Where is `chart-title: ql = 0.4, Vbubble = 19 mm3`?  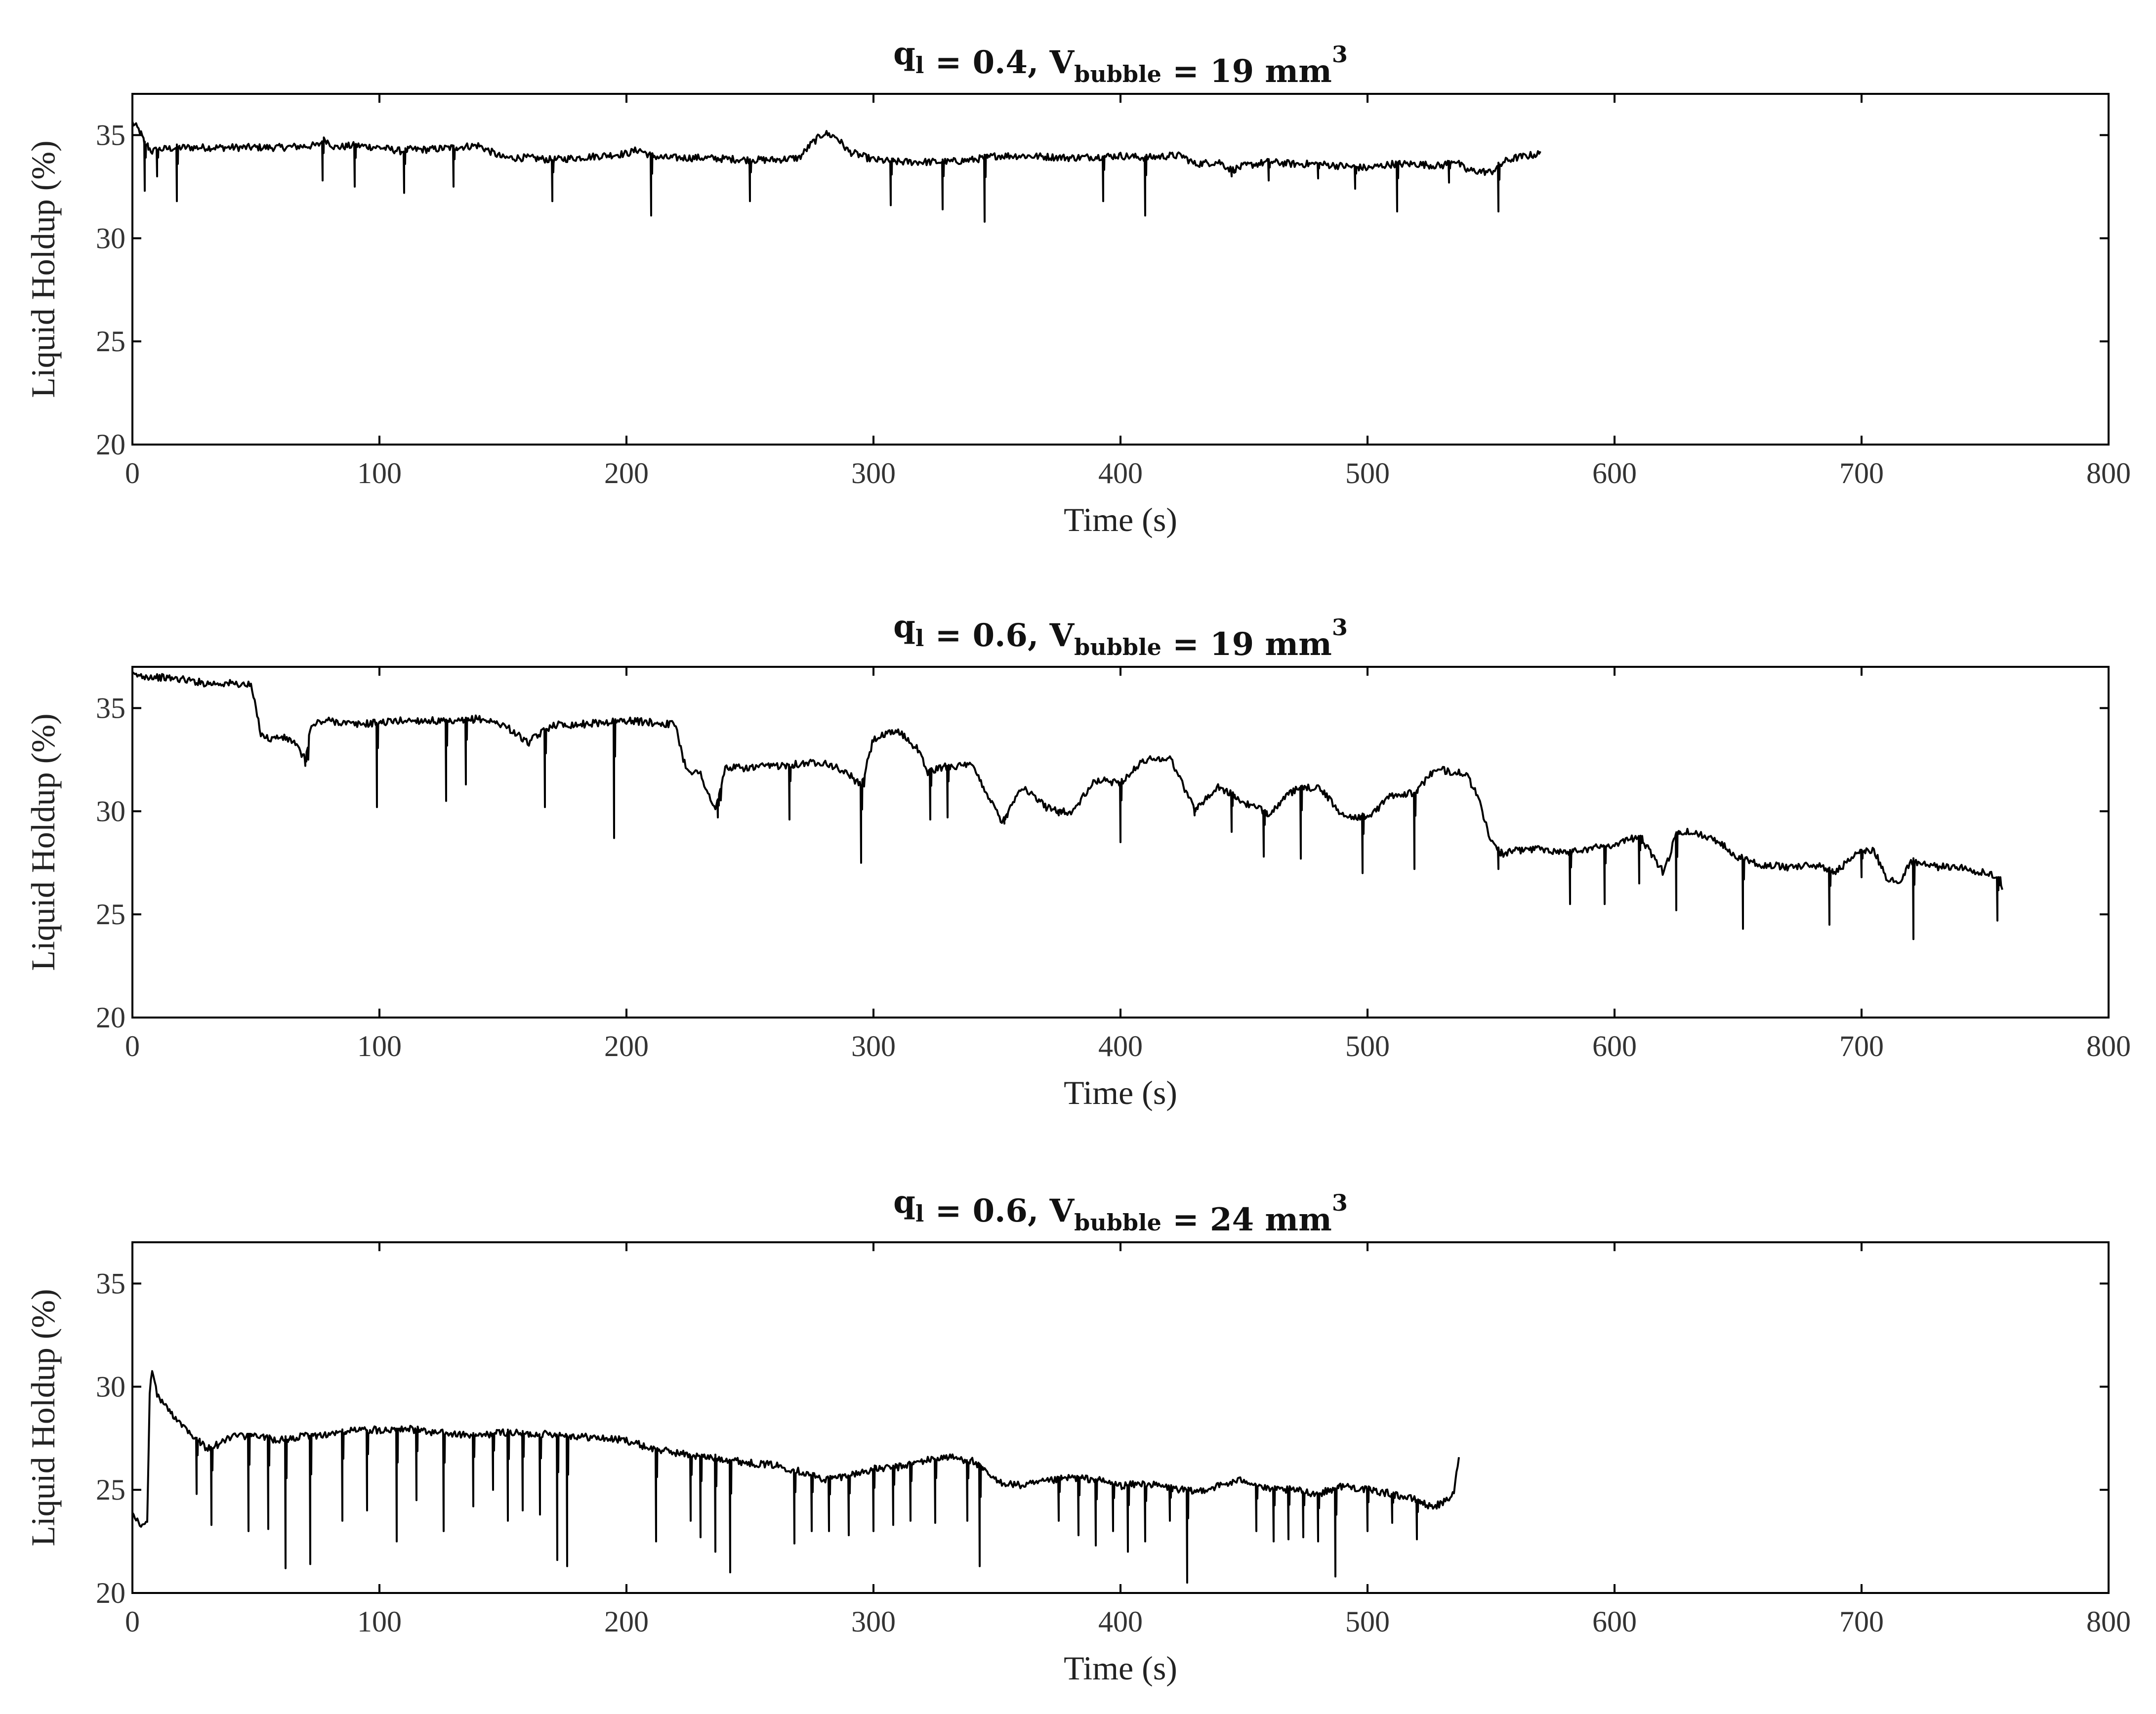
chart-title: ql = 0.4, Vbubble = 19 mm3 is located at coordinates (1121, 62).